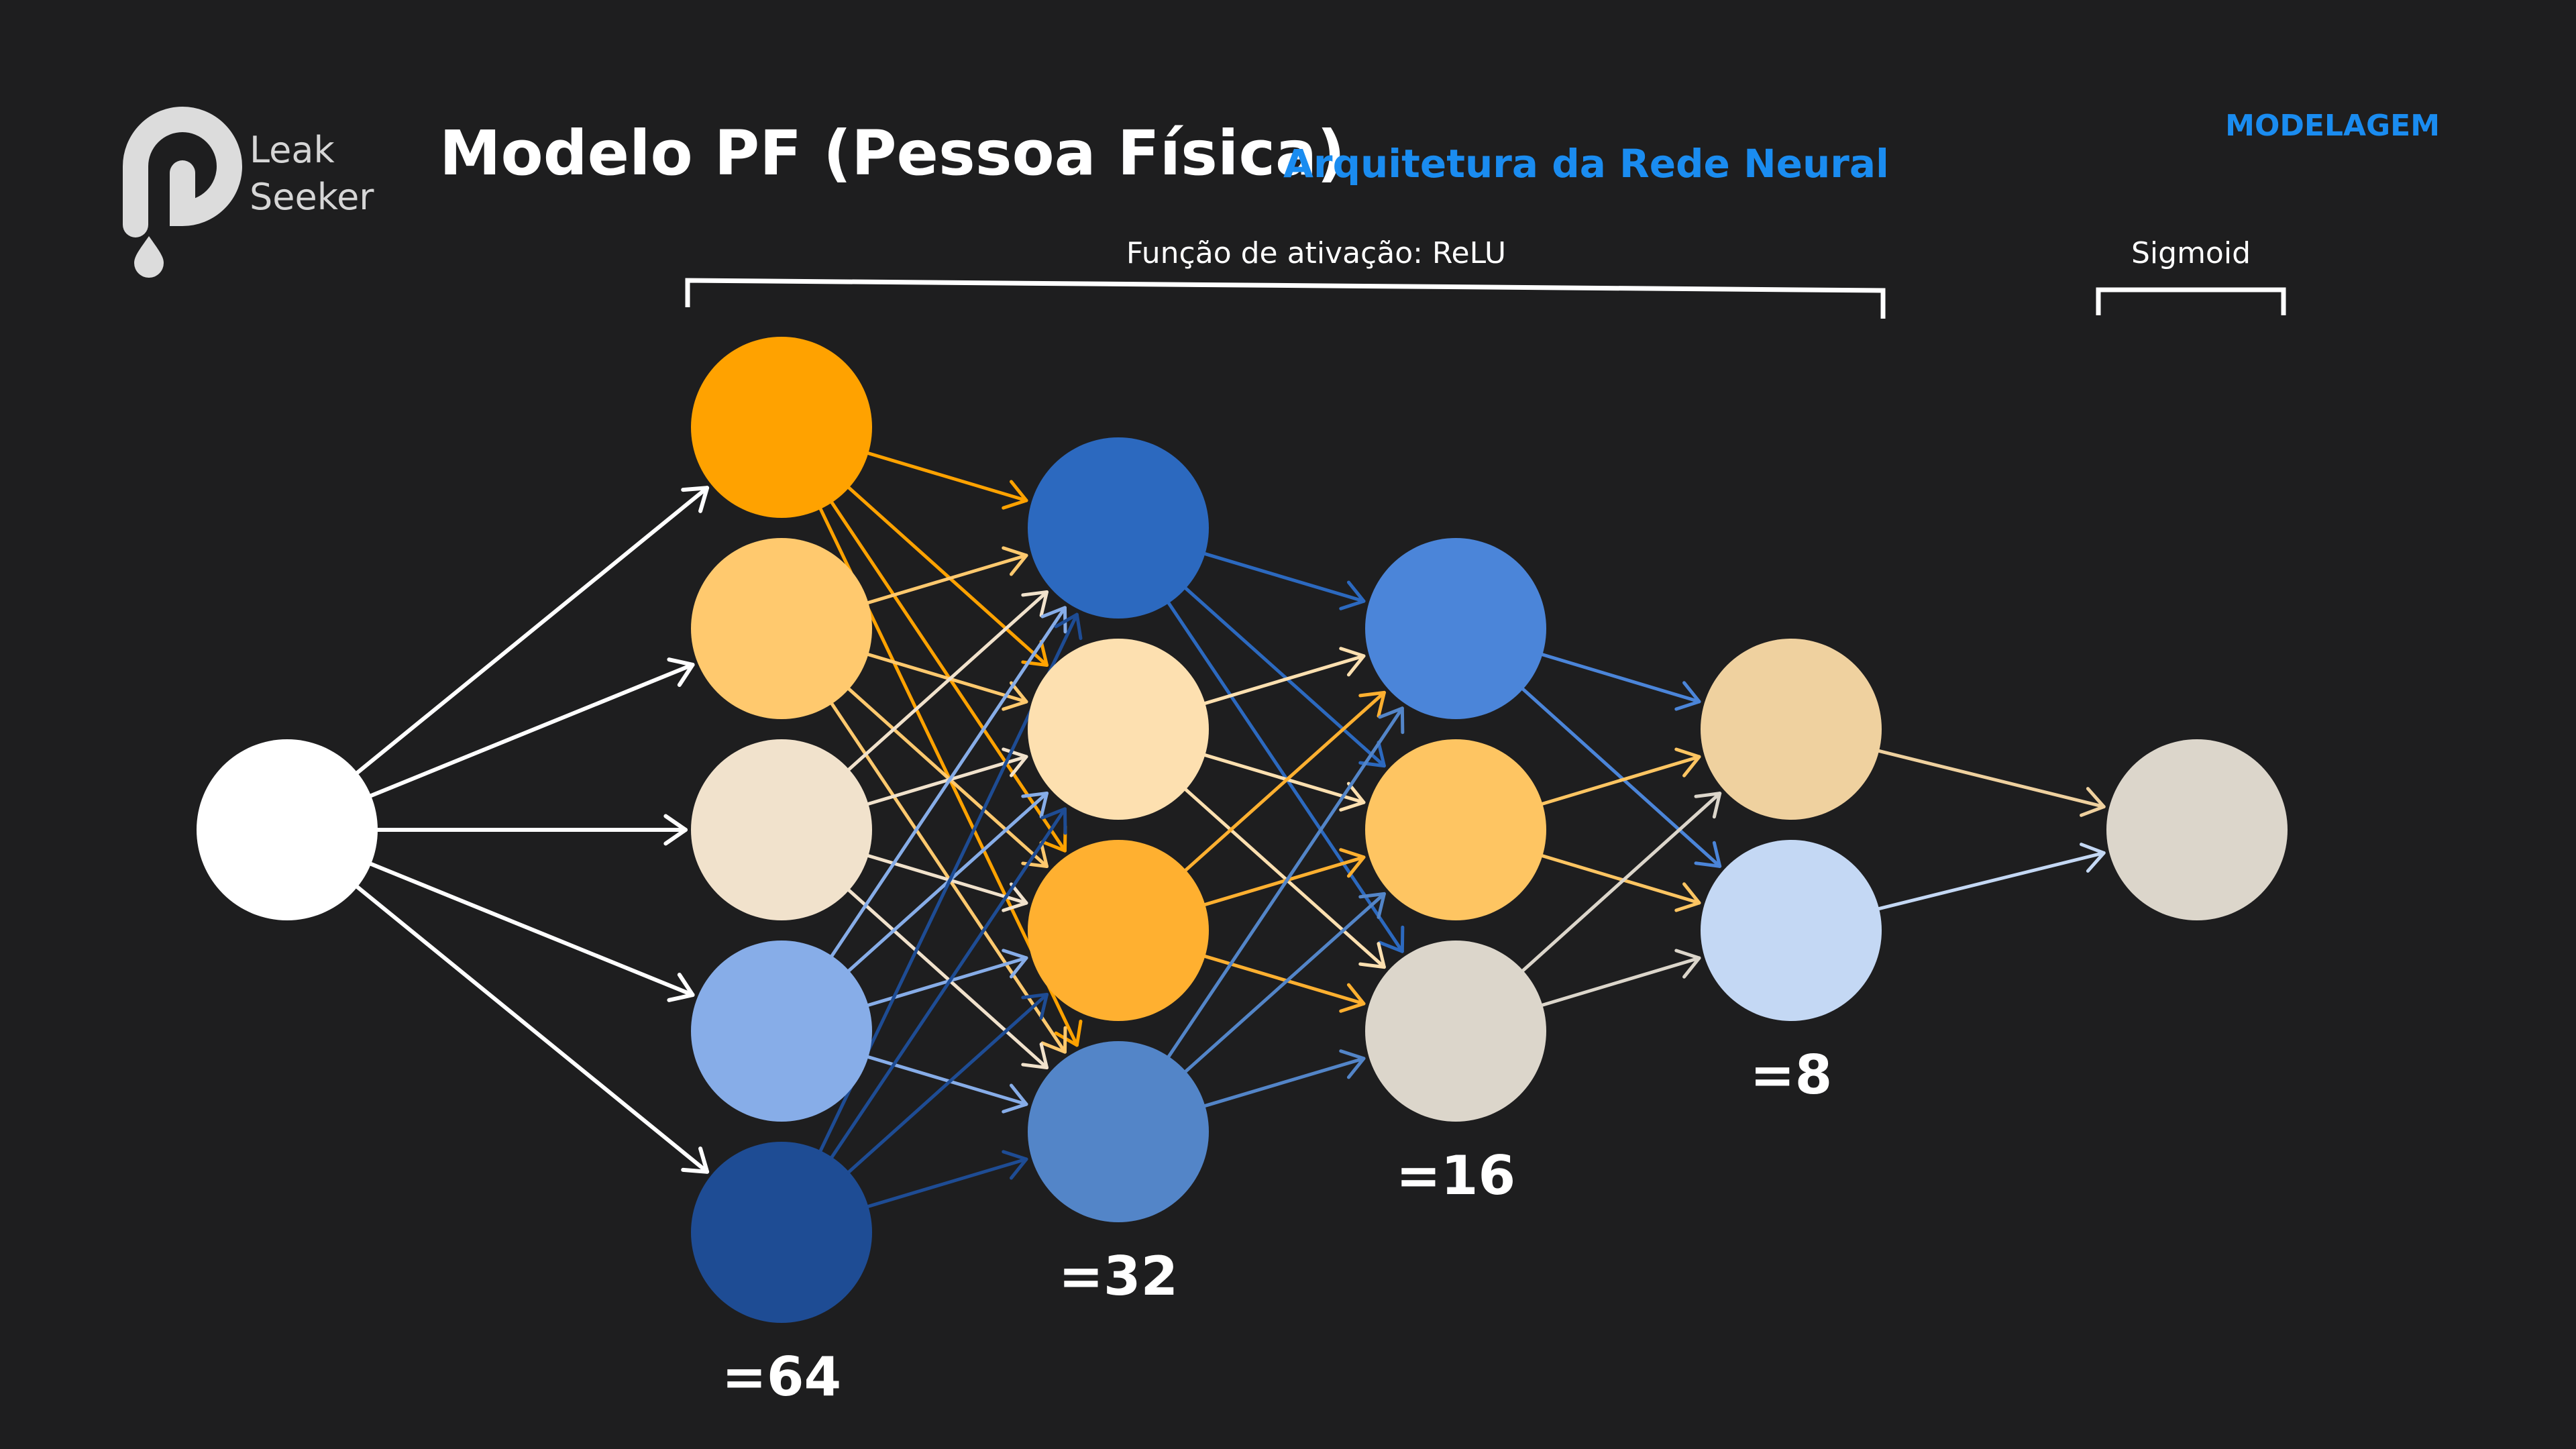 The image size is (2576, 1449). I want to click on relu-bracket: Função de ativação: ReLU, so click(1285, 277).